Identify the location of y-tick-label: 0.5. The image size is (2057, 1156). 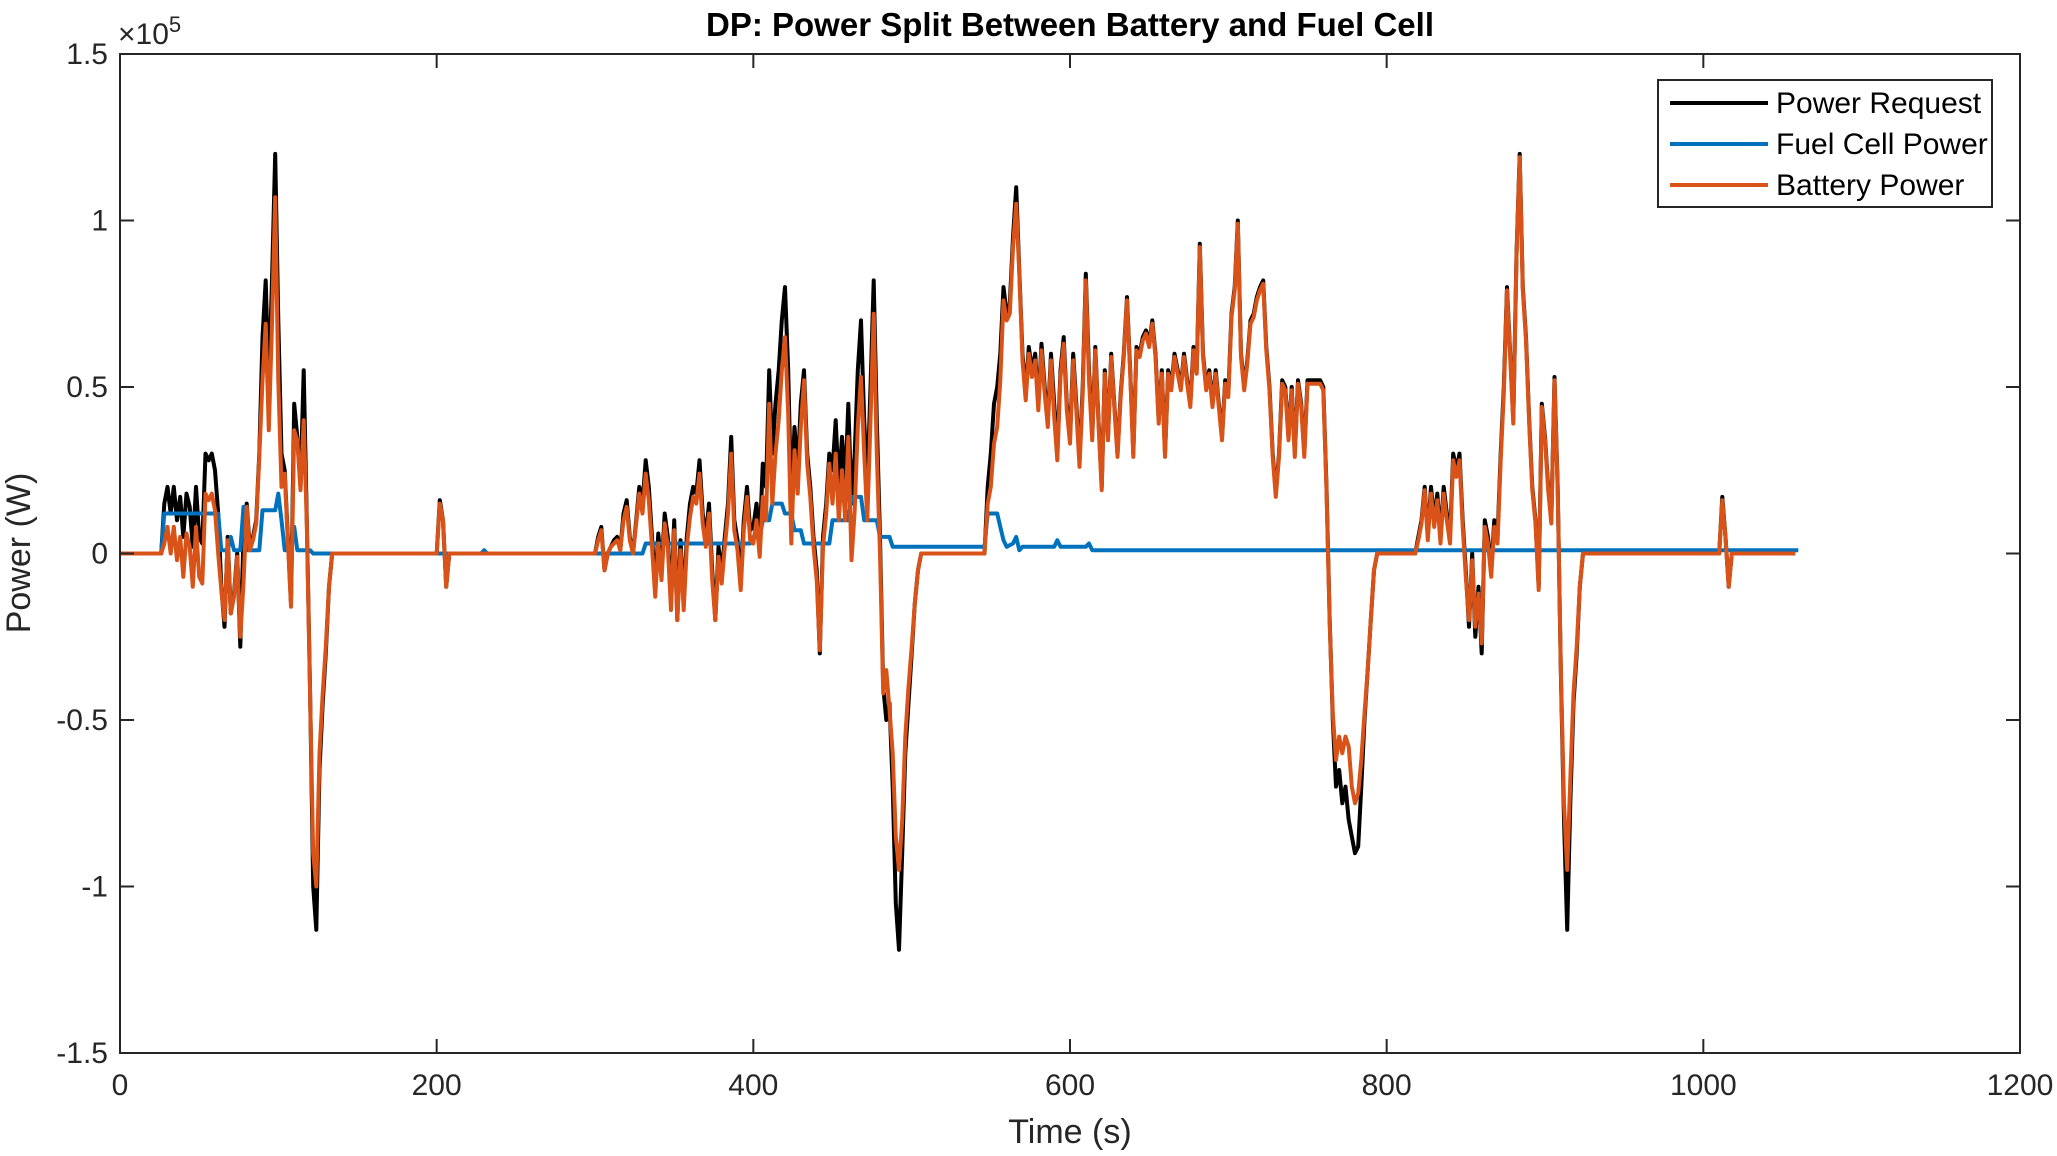
(87, 387).